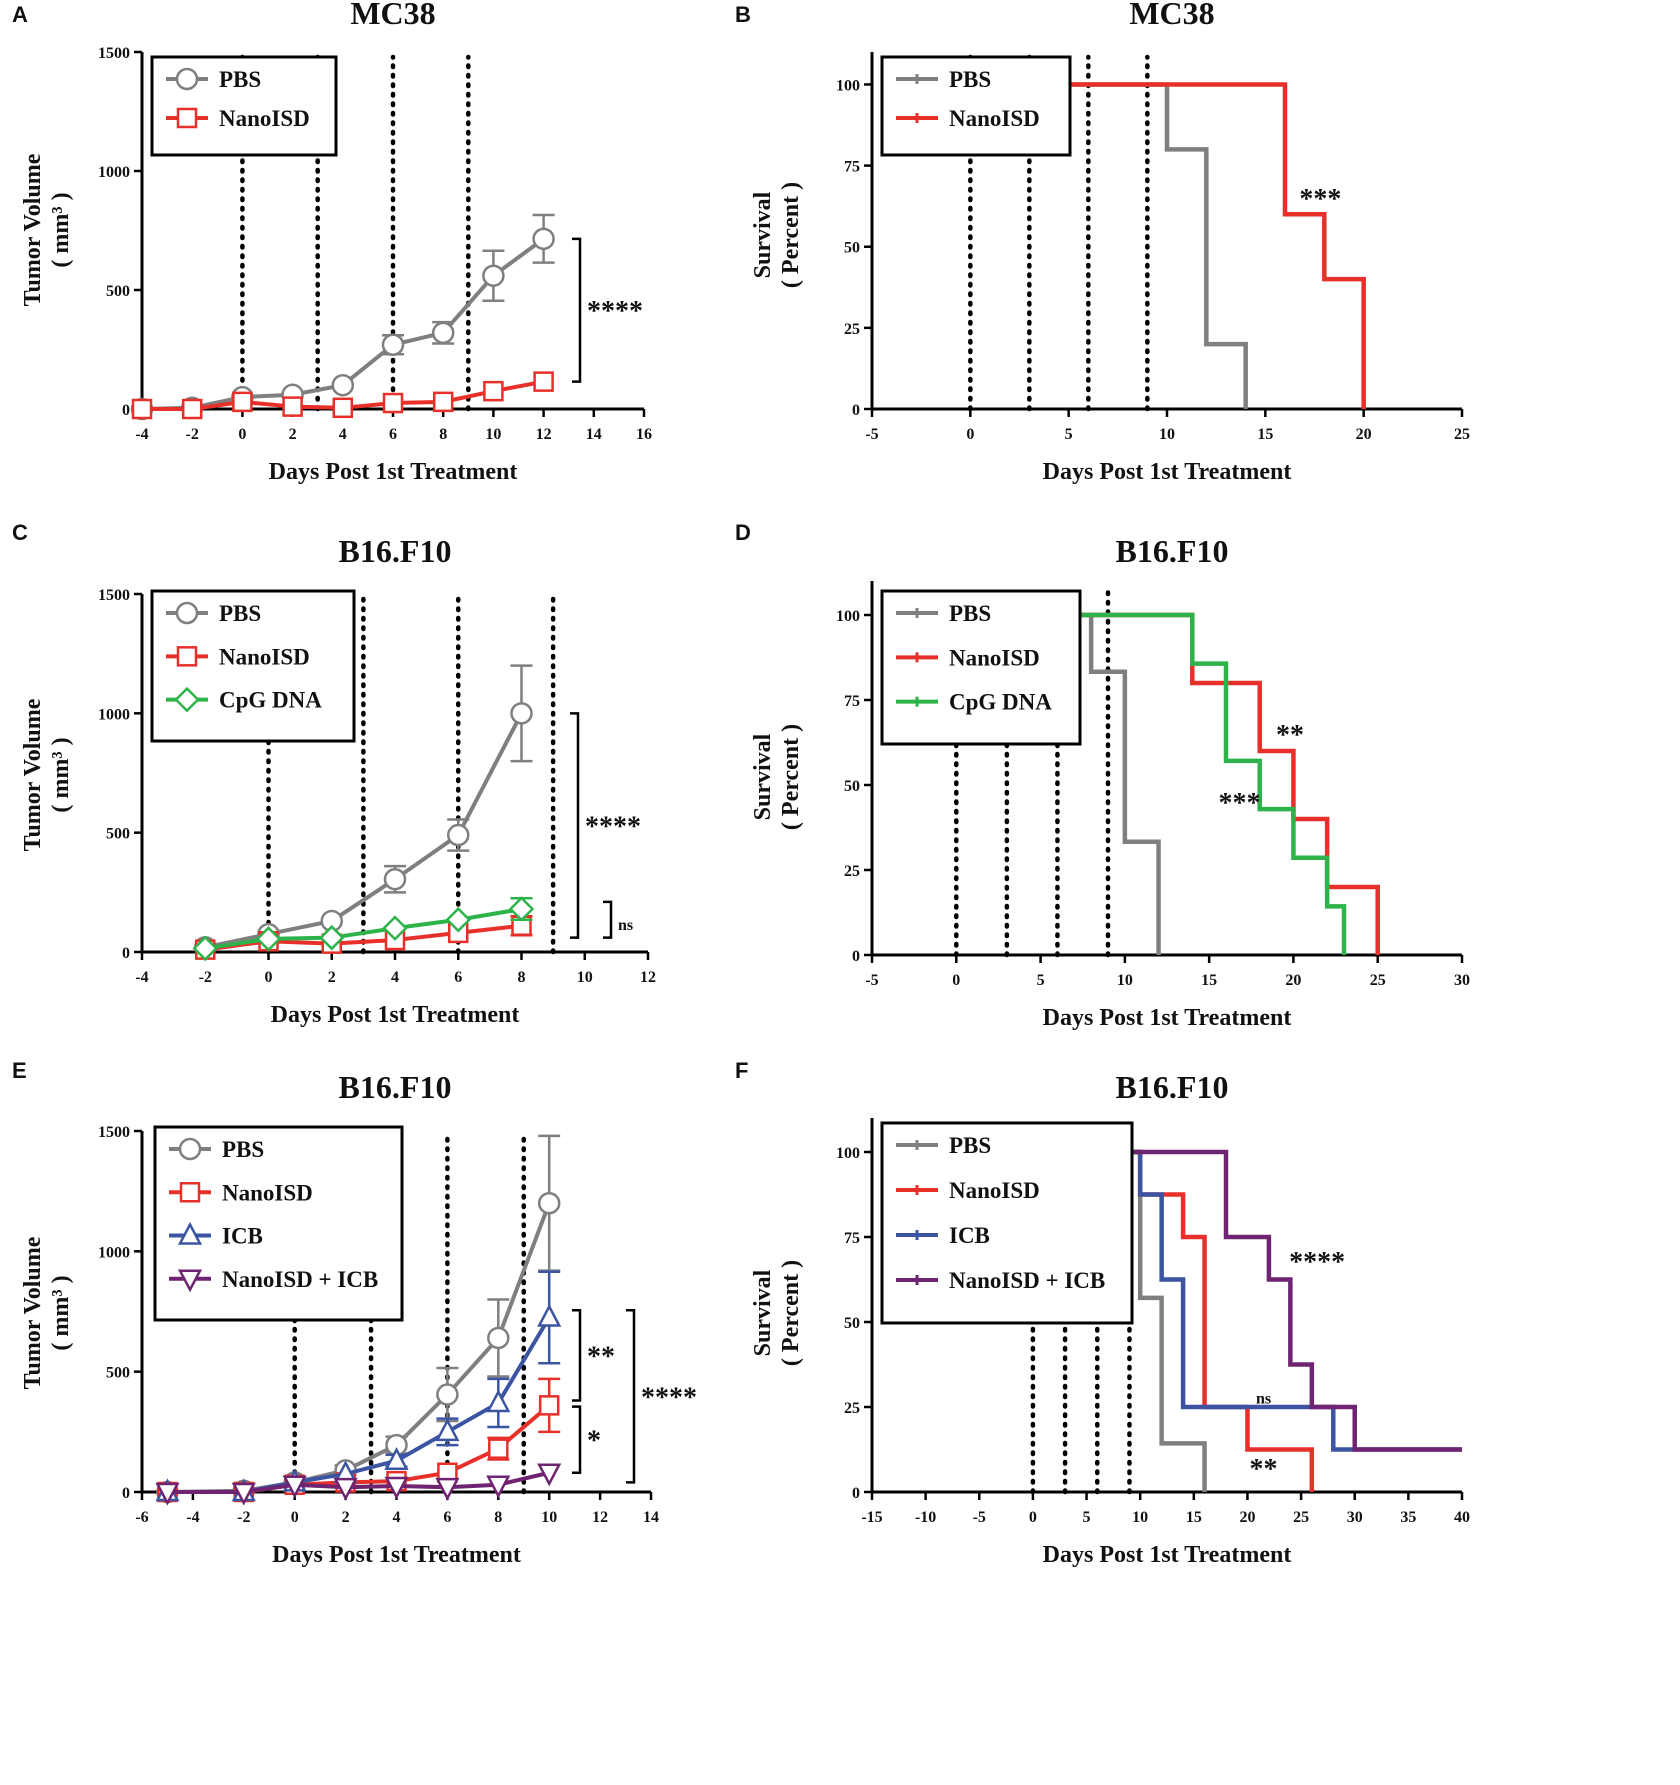 This screenshot has width=1680, height=1785. What do you see at coordinates (625, 925) in the screenshot?
I see `significance-label: ns` at bounding box center [625, 925].